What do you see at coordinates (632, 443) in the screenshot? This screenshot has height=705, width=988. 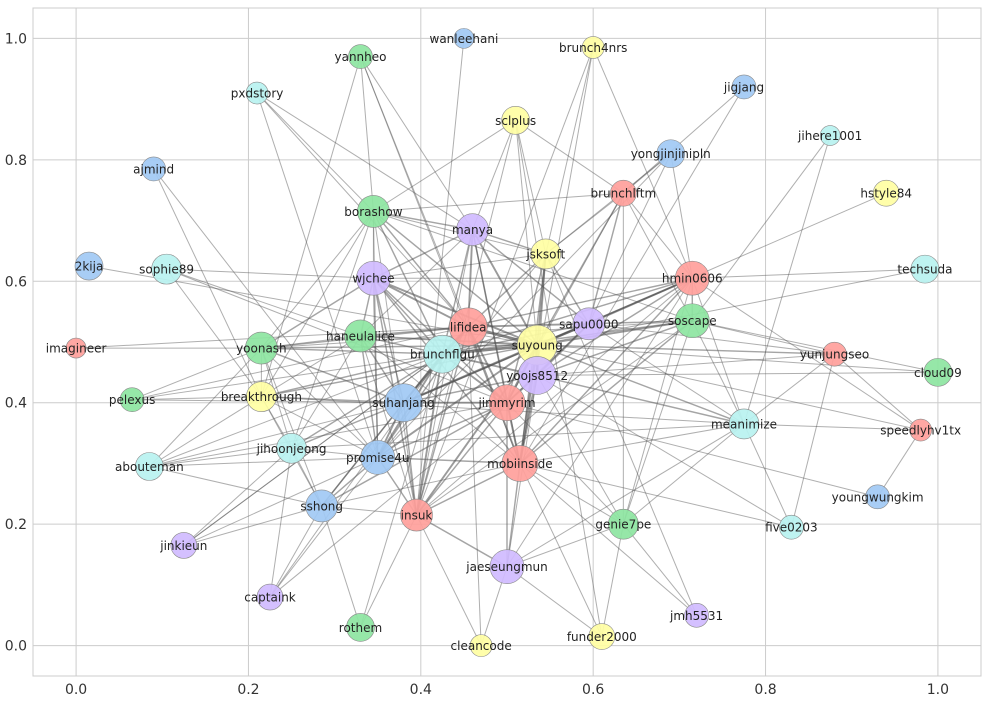 I see `edge-mobiinside-meanimize` at bounding box center [632, 443].